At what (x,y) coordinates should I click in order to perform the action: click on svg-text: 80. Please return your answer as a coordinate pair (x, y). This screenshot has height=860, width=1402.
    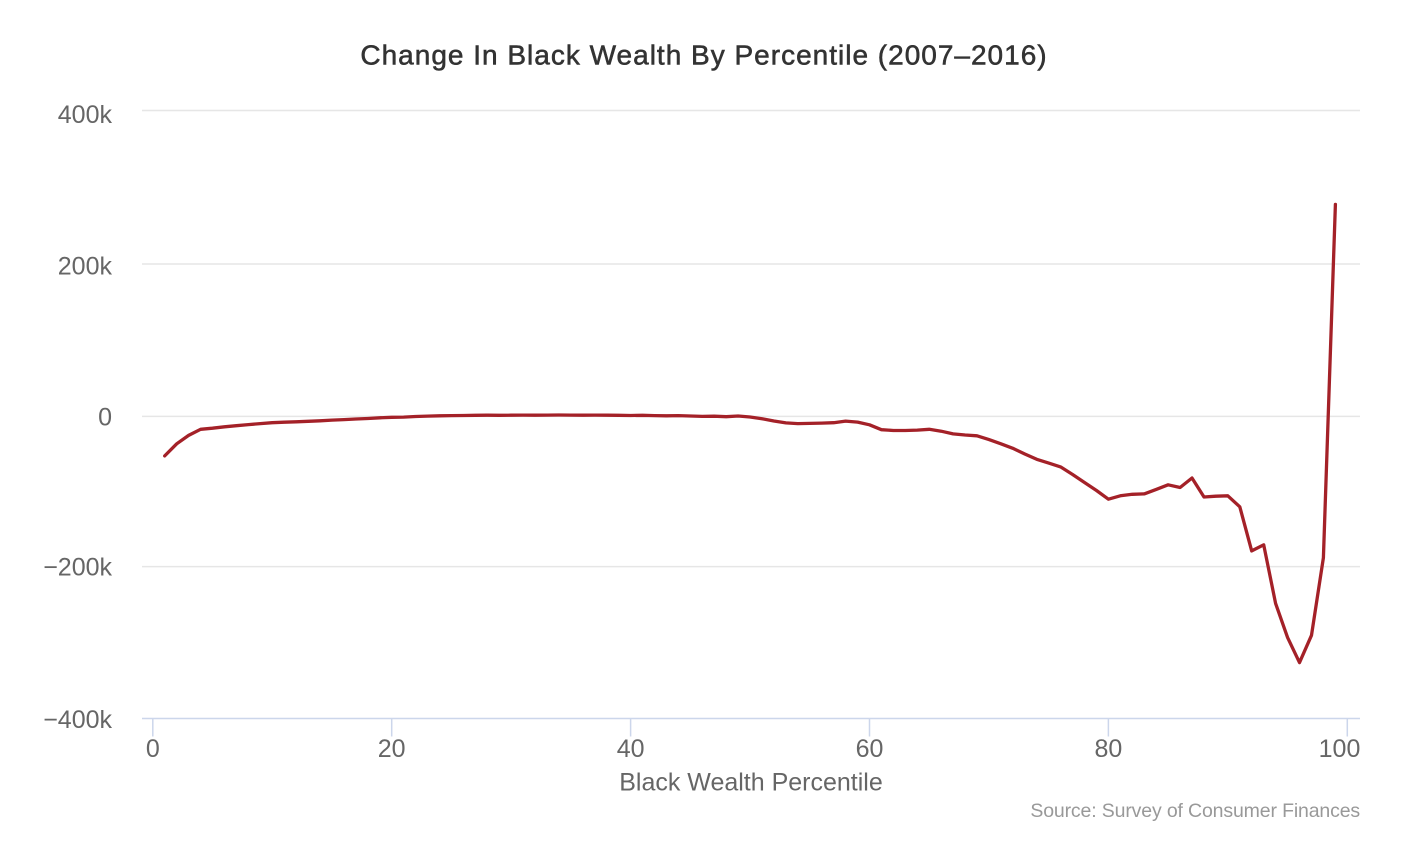
    Looking at the image, I should click on (1108, 749).